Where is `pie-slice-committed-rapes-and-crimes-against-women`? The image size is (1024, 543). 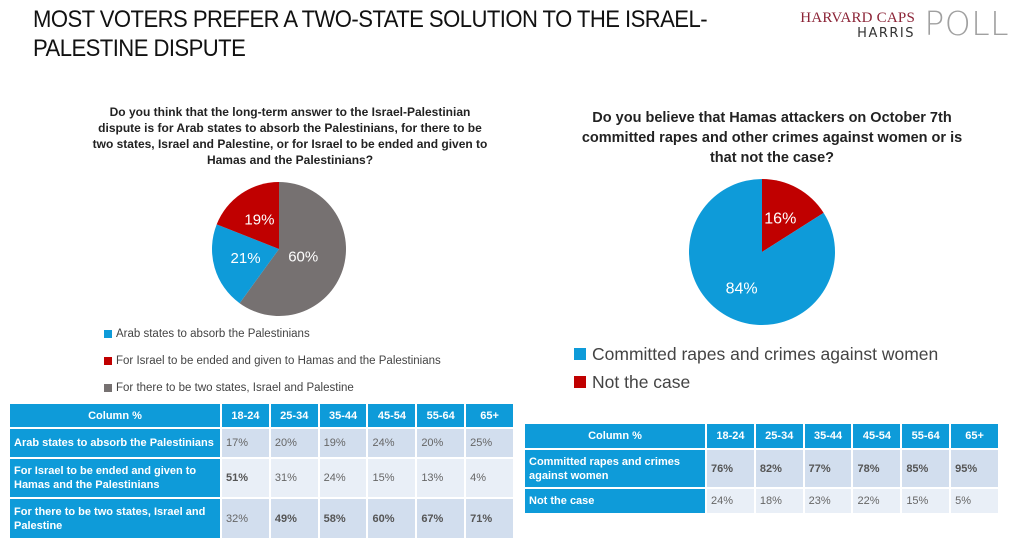
pie-slice-committed-rapes-and-crimes-against-women is located at coordinates (762, 252).